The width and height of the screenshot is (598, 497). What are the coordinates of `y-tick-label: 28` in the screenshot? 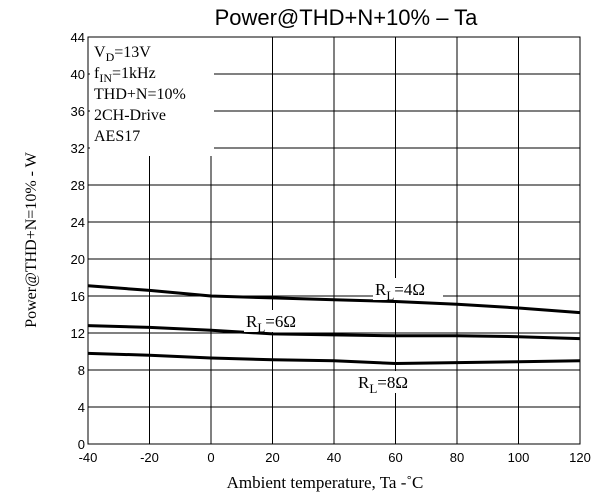 It's located at (78, 185).